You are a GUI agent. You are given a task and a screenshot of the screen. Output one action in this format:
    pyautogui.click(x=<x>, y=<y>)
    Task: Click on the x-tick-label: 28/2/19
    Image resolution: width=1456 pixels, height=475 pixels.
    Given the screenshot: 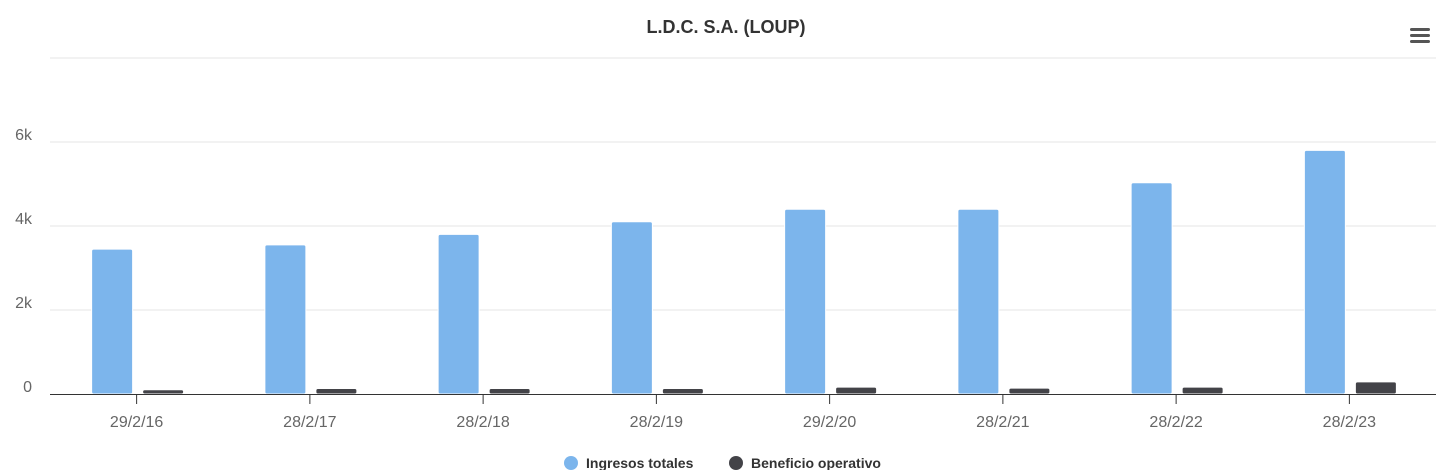 What is the action you would take?
    pyautogui.click(x=656, y=422)
    